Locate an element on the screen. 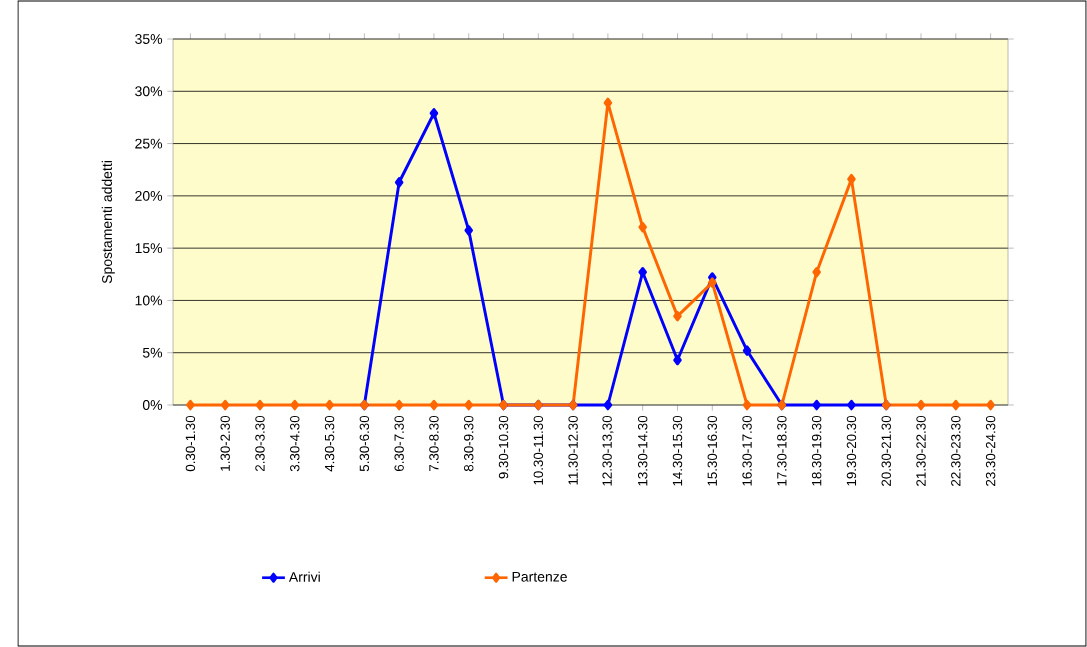 The width and height of the screenshot is (1087, 647). y-tick-label: 20% is located at coordinates (149, 195).